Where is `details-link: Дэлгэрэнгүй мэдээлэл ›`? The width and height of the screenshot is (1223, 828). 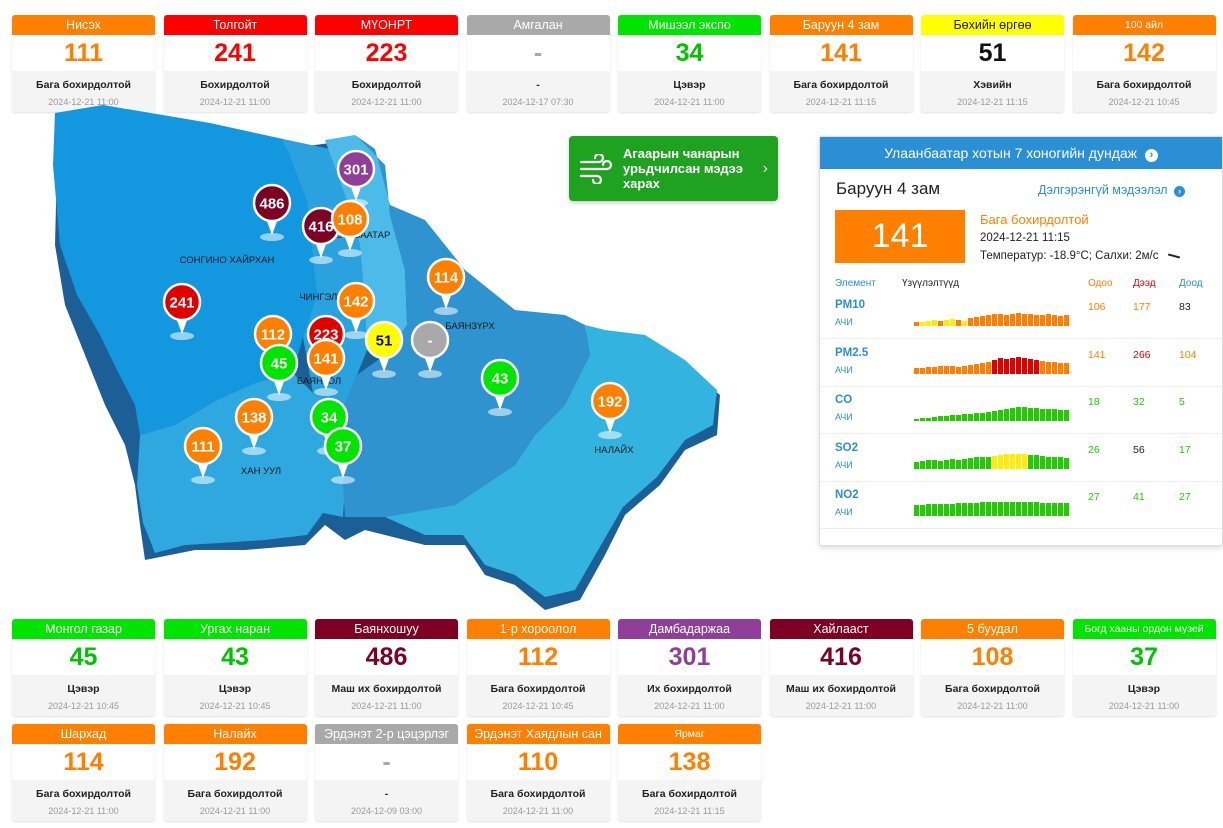
details-link: Дэлгэрэнгүй мэдээлэл › is located at coordinates (1112, 190).